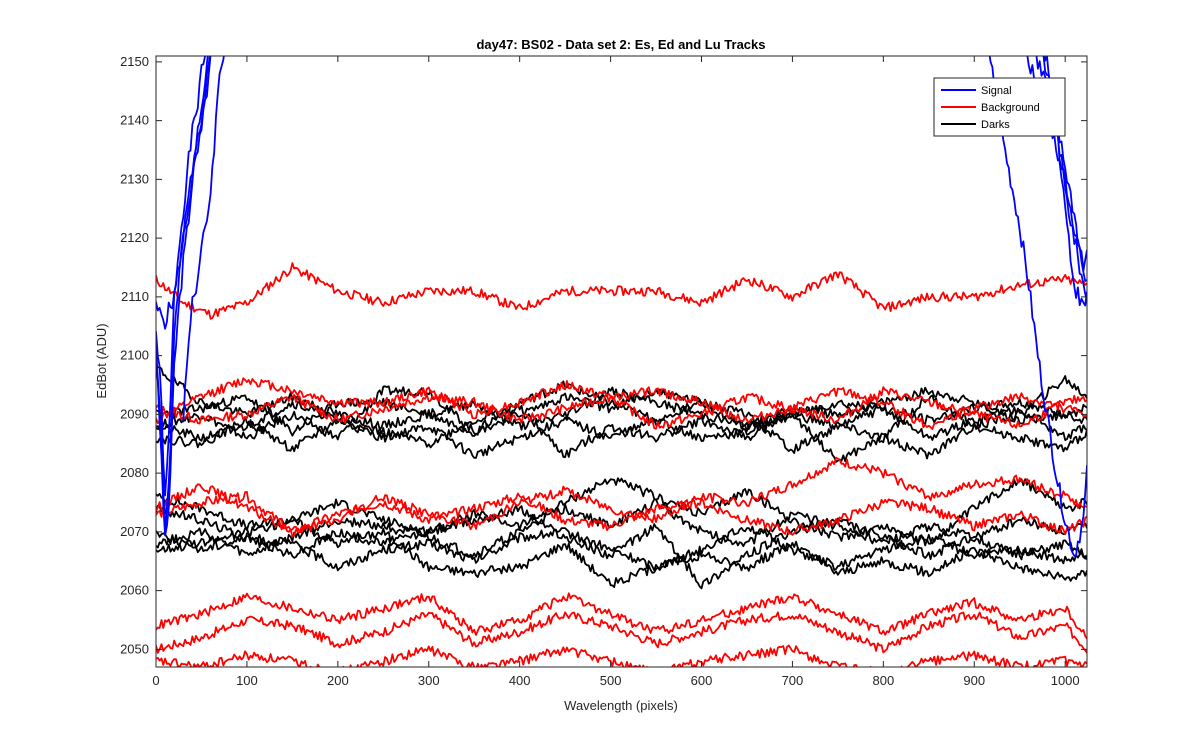 The image size is (1200, 750). Describe the element at coordinates (1010, 108) in the screenshot. I see `legend-label-background: Background` at that location.